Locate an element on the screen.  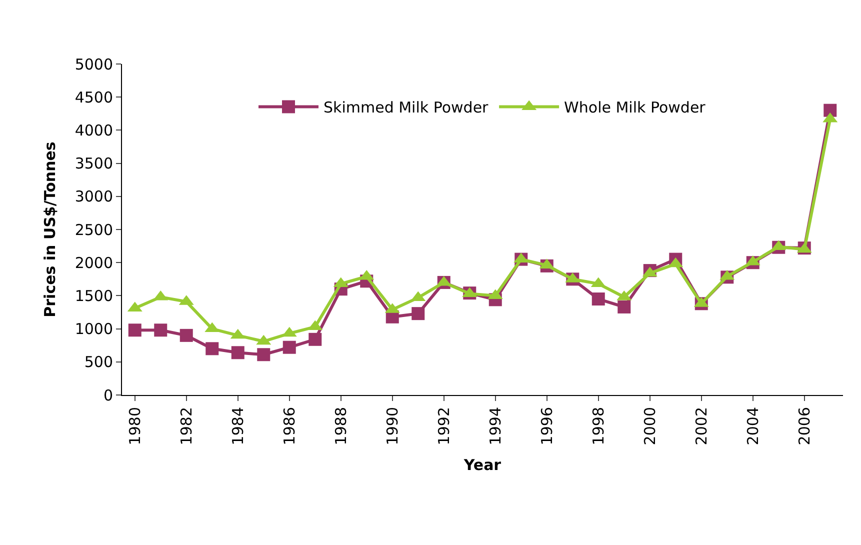
x-tick-label: 2004 is located at coordinates (753, 426).